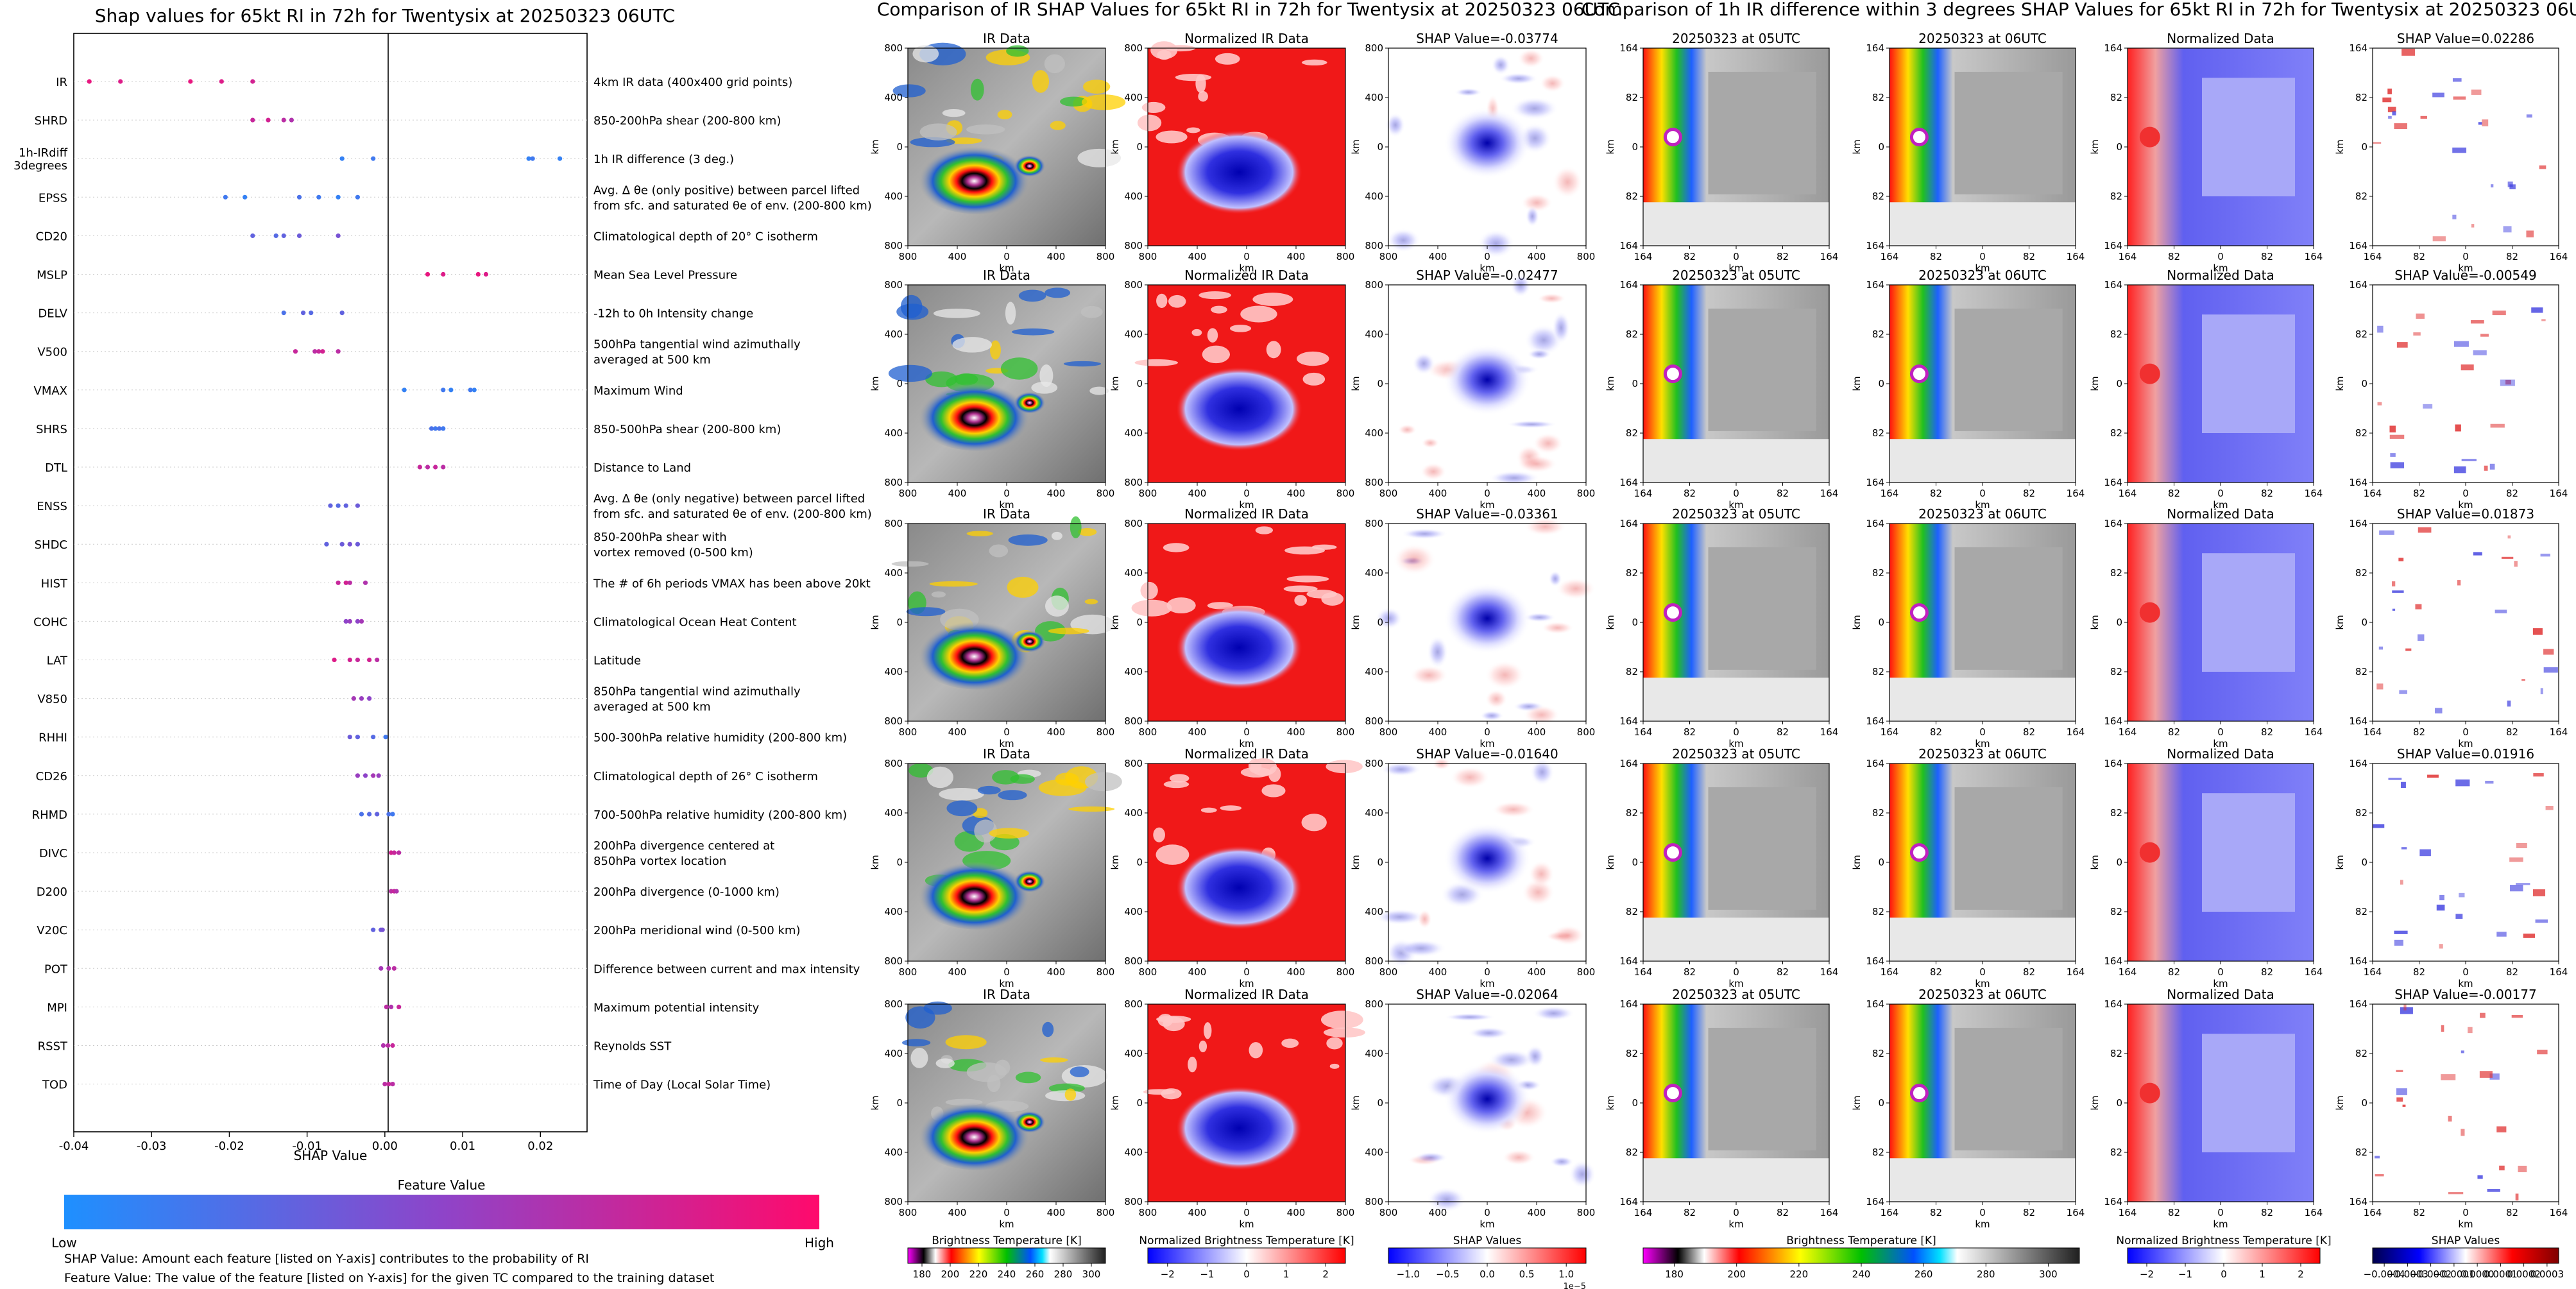 This screenshot has width=2576, height=1289. I want to click on feature-label-line: MPI, so click(57, 1007).